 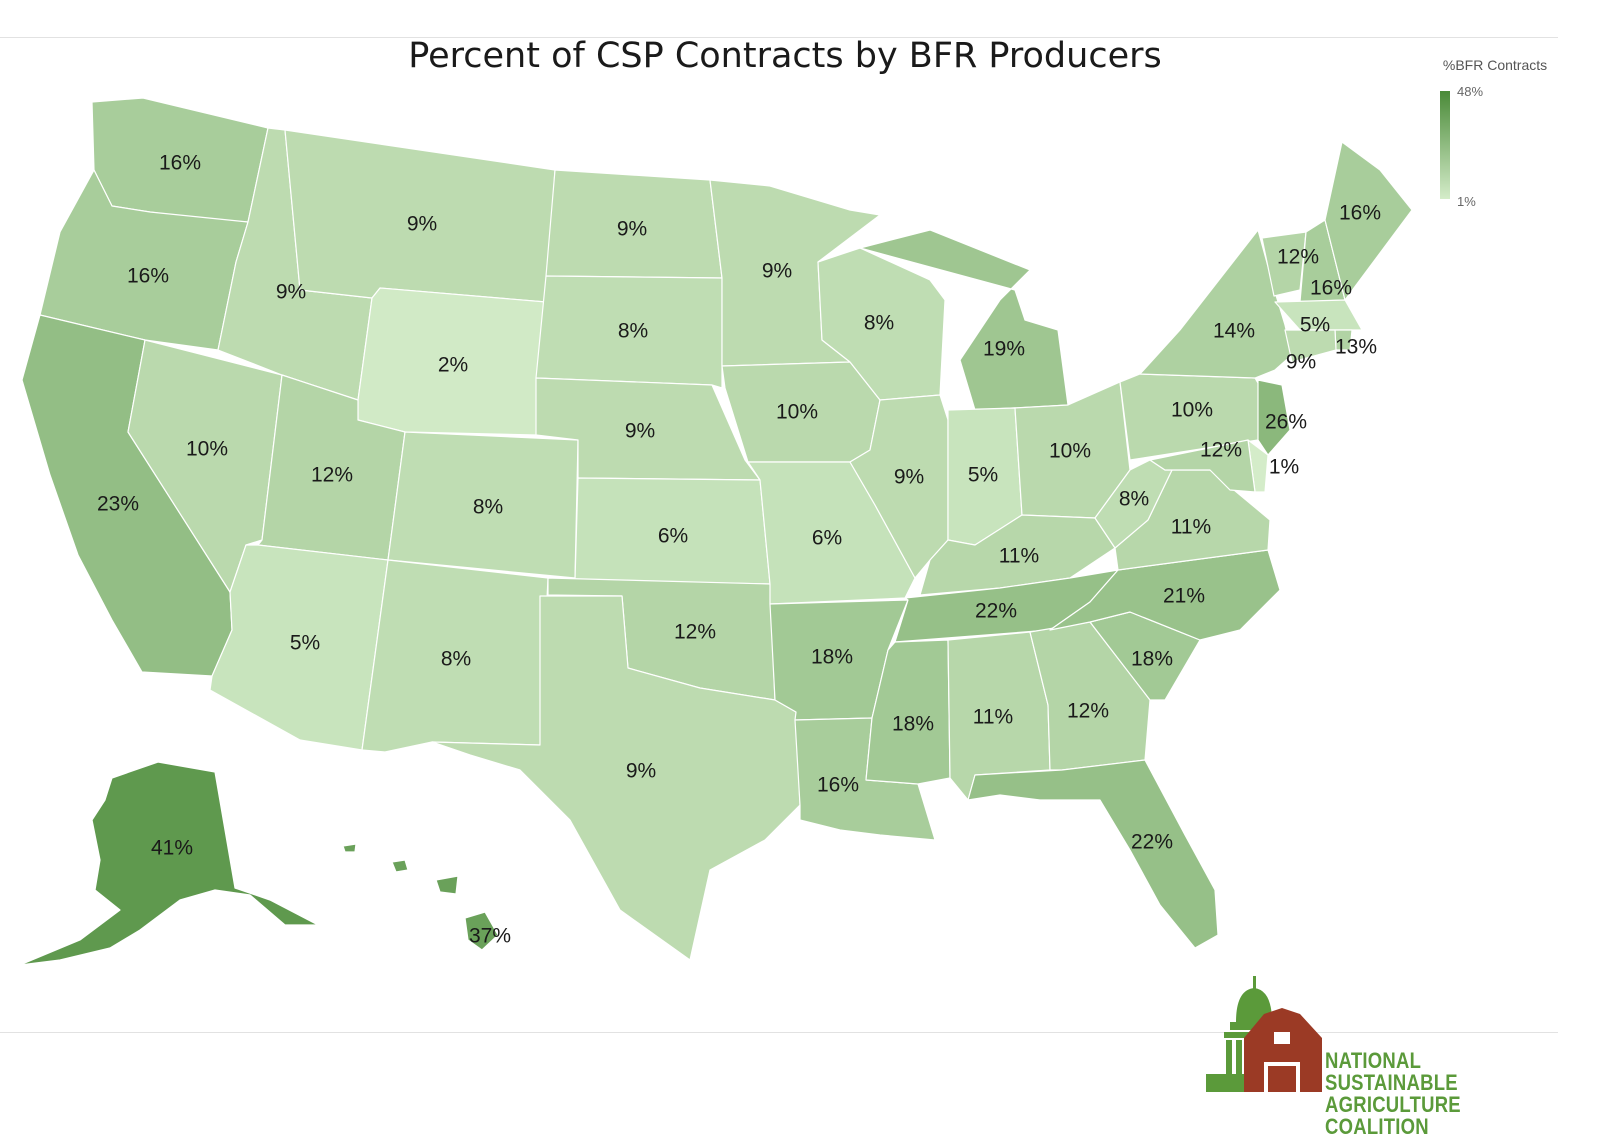 I want to click on barn-icon, so click(x=1283, y=1050).